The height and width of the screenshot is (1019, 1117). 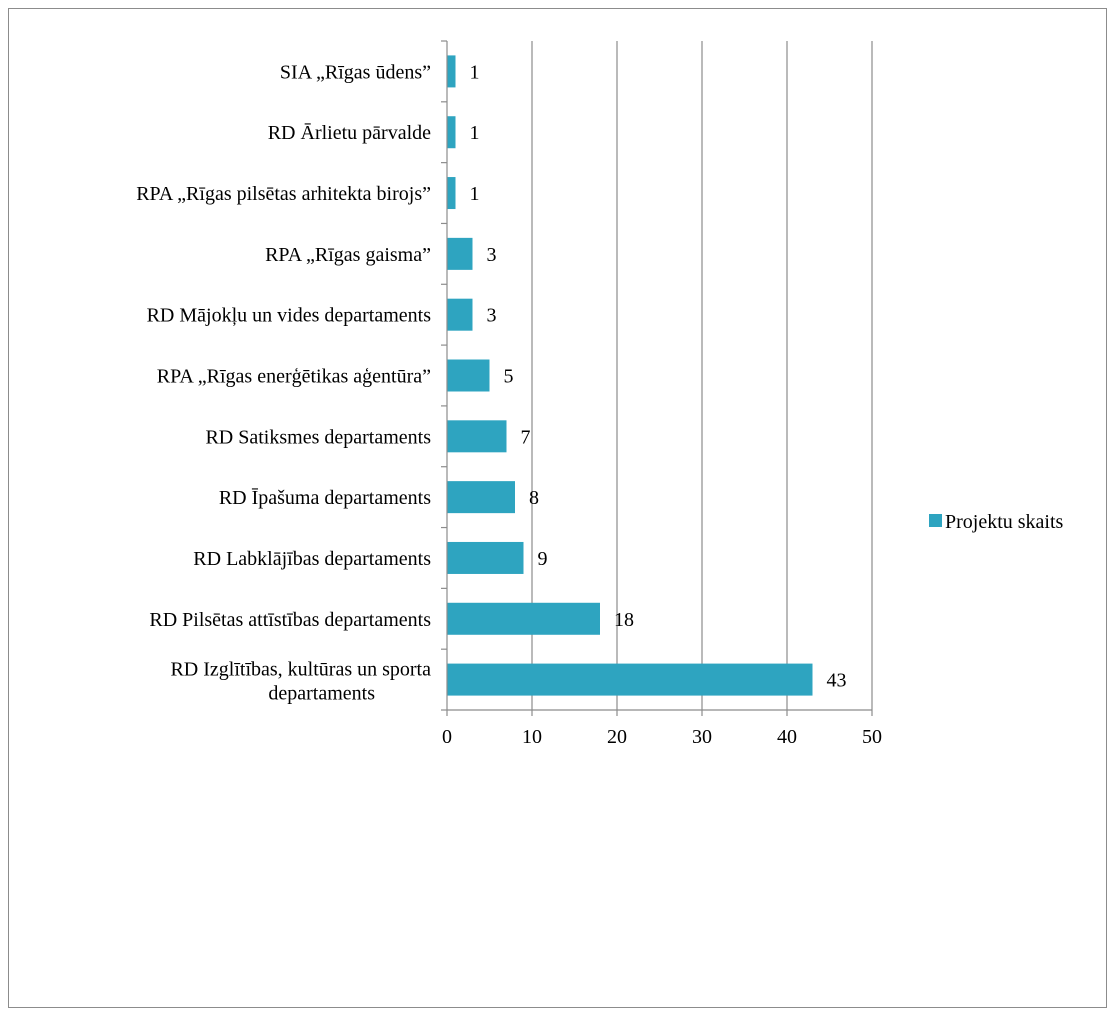 What do you see at coordinates (348, 255) in the screenshot?
I see `category-label: RPA „Rīgas gaisma”` at bounding box center [348, 255].